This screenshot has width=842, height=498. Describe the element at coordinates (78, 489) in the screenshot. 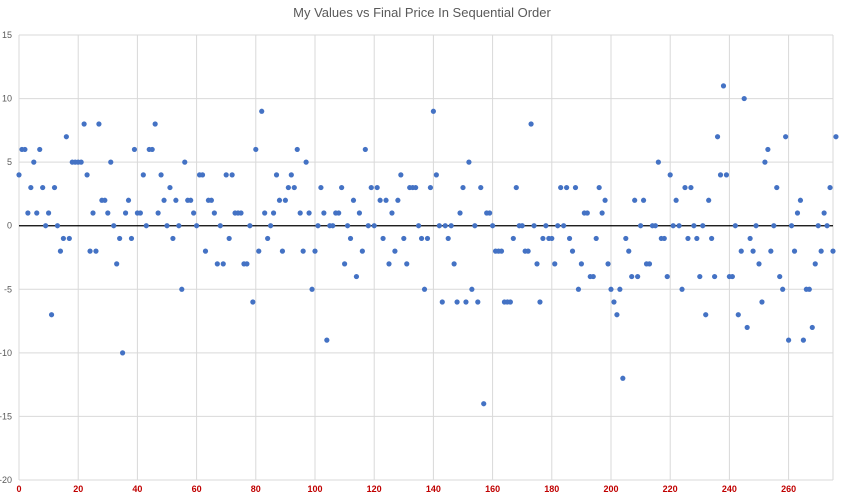

I see `x-tick-label: 20` at that location.